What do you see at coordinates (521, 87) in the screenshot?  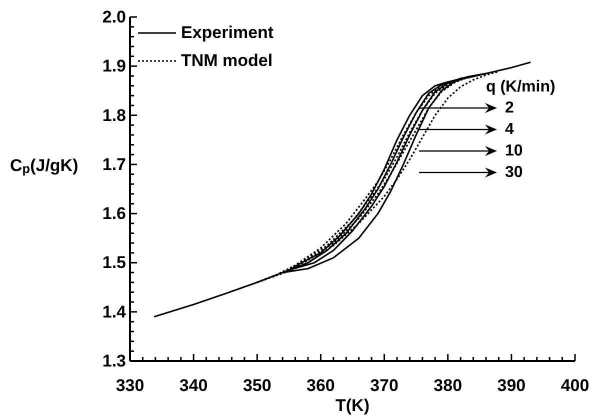 I see `annotation: q (K/min)` at bounding box center [521, 87].